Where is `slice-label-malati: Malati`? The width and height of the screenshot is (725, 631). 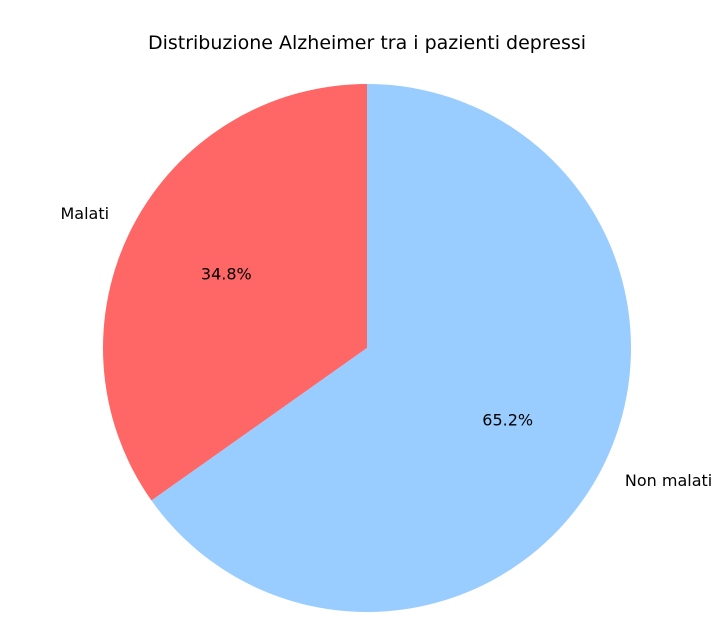
slice-label-malati: Malati is located at coordinates (85, 213).